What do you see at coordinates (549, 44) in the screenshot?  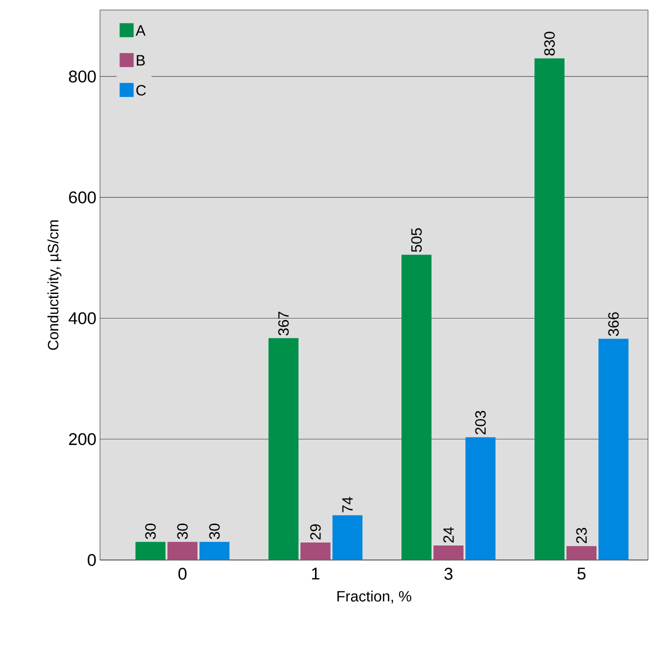 I see `data-label: 830` at bounding box center [549, 44].